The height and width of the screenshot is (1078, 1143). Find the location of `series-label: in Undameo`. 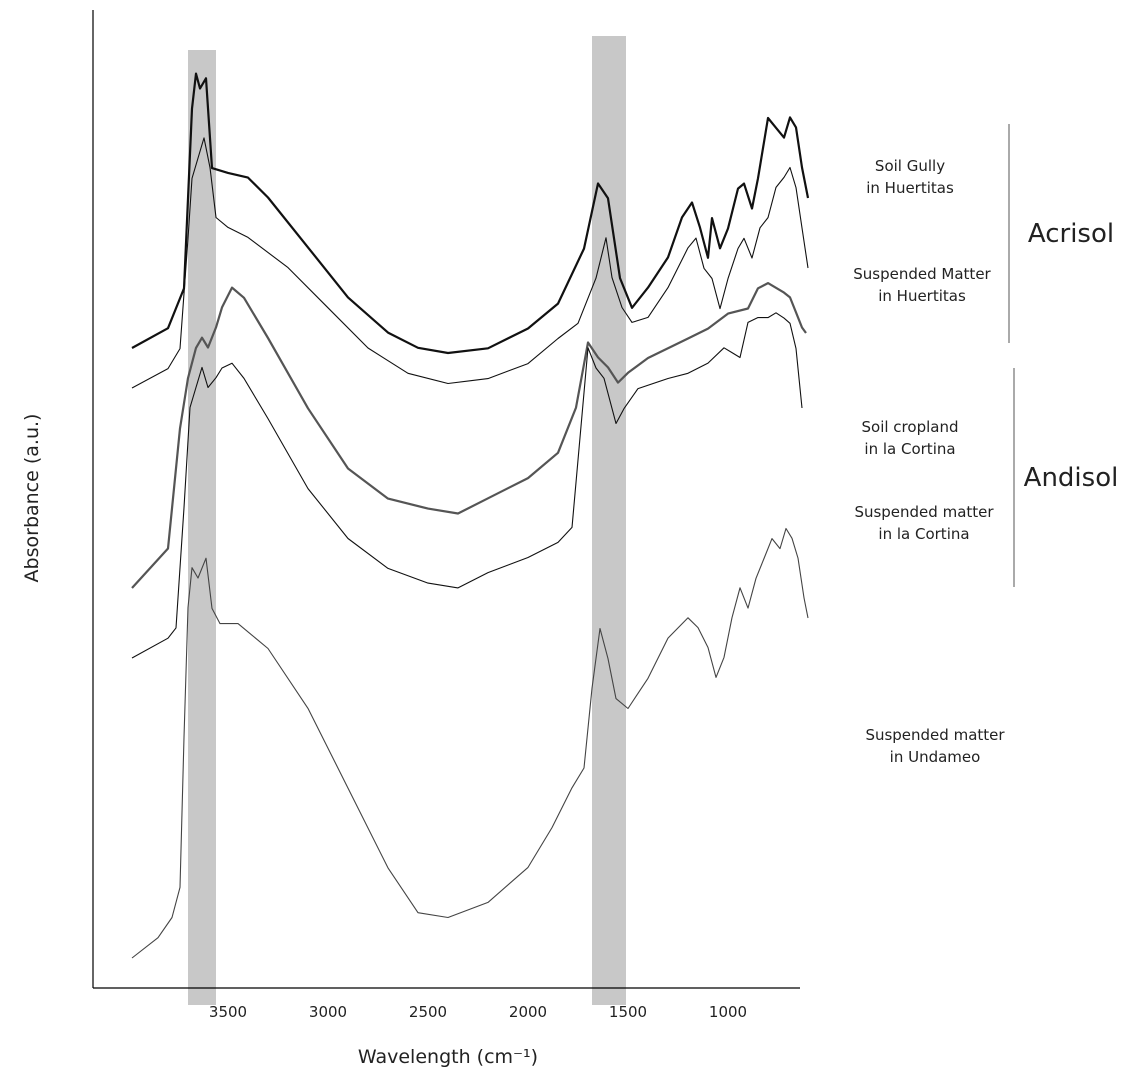

series-label: in Undameo is located at coordinates (935, 757).